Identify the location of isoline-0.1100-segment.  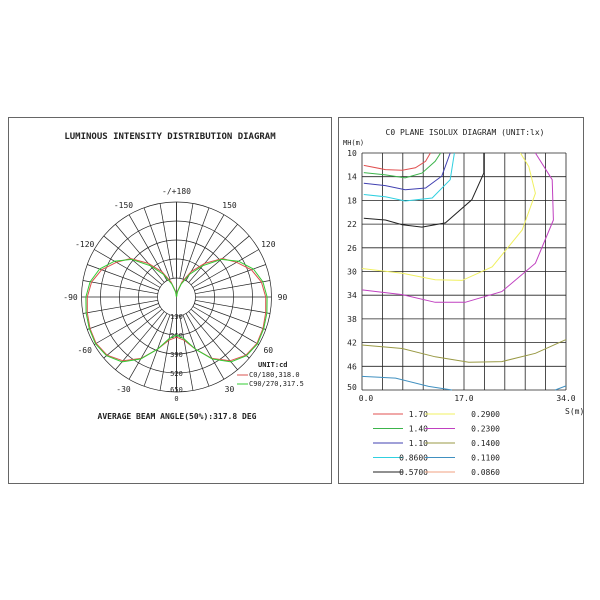
(561, 388).